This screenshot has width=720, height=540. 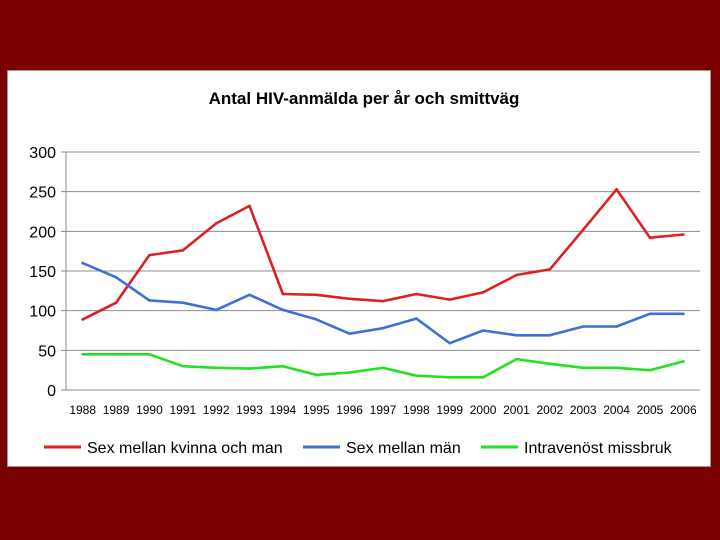 I want to click on x-tick-label: 1997, so click(x=383, y=410).